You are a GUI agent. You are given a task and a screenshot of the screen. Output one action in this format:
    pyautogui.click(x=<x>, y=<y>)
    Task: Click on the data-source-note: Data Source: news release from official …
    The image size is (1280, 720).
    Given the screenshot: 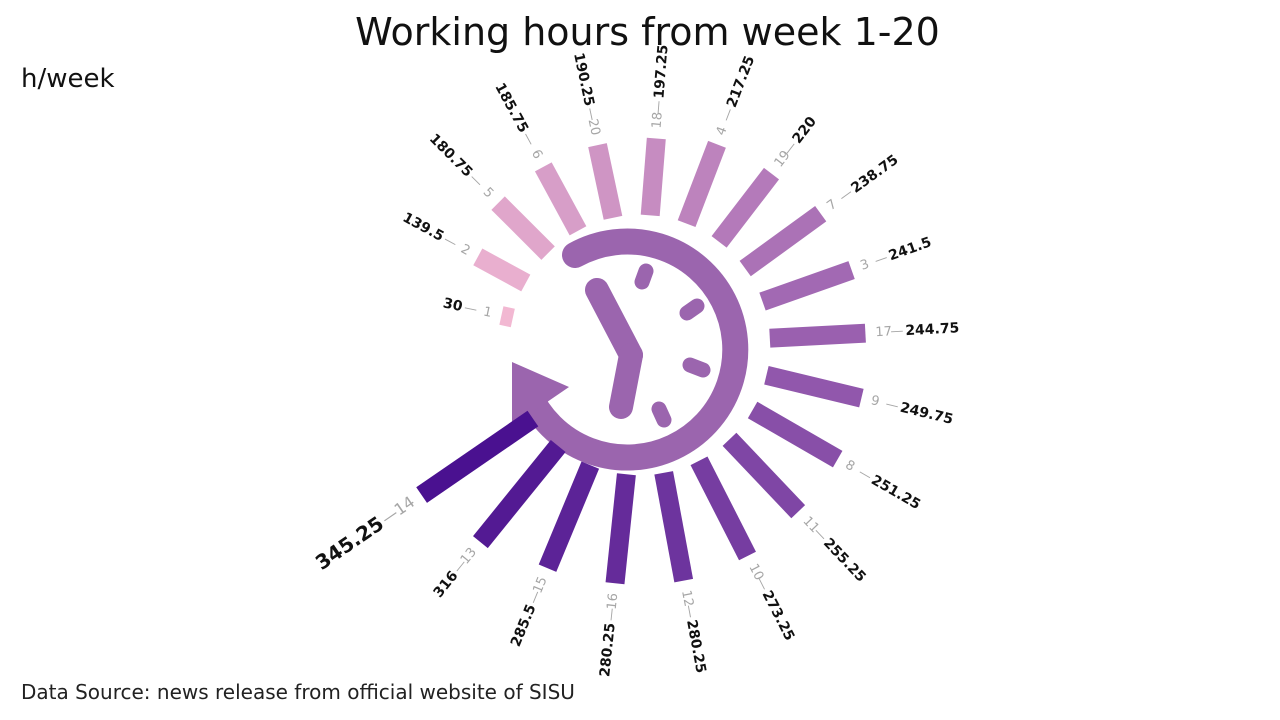 What is the action you would take?
    pyautogui.click(x=298, y=692)
    